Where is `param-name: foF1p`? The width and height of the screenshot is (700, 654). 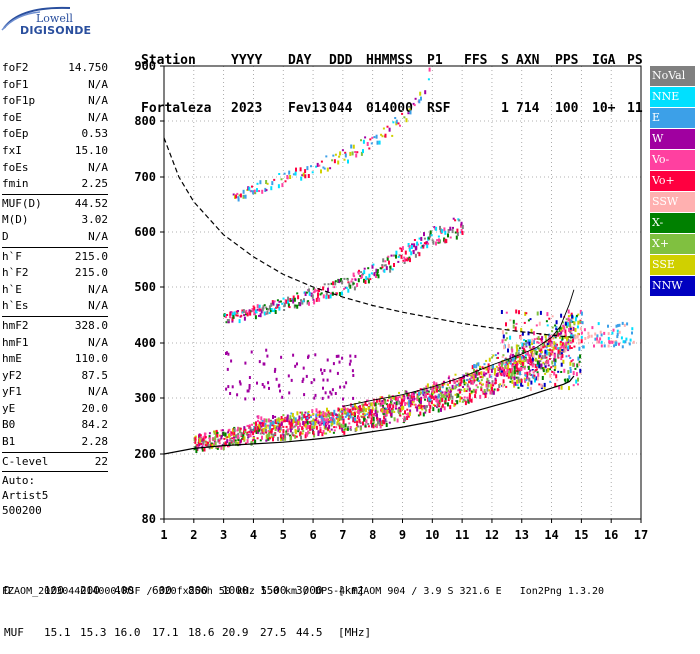 param-name: foF1p is located at coordinates (19, 101).